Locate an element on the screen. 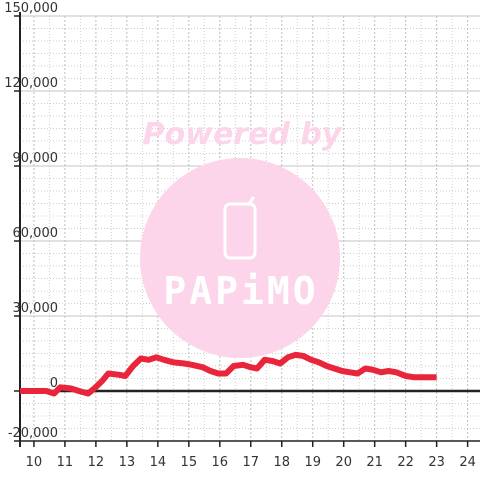  watermark-brand: PAPiMO is located at coordinates (240, 291).